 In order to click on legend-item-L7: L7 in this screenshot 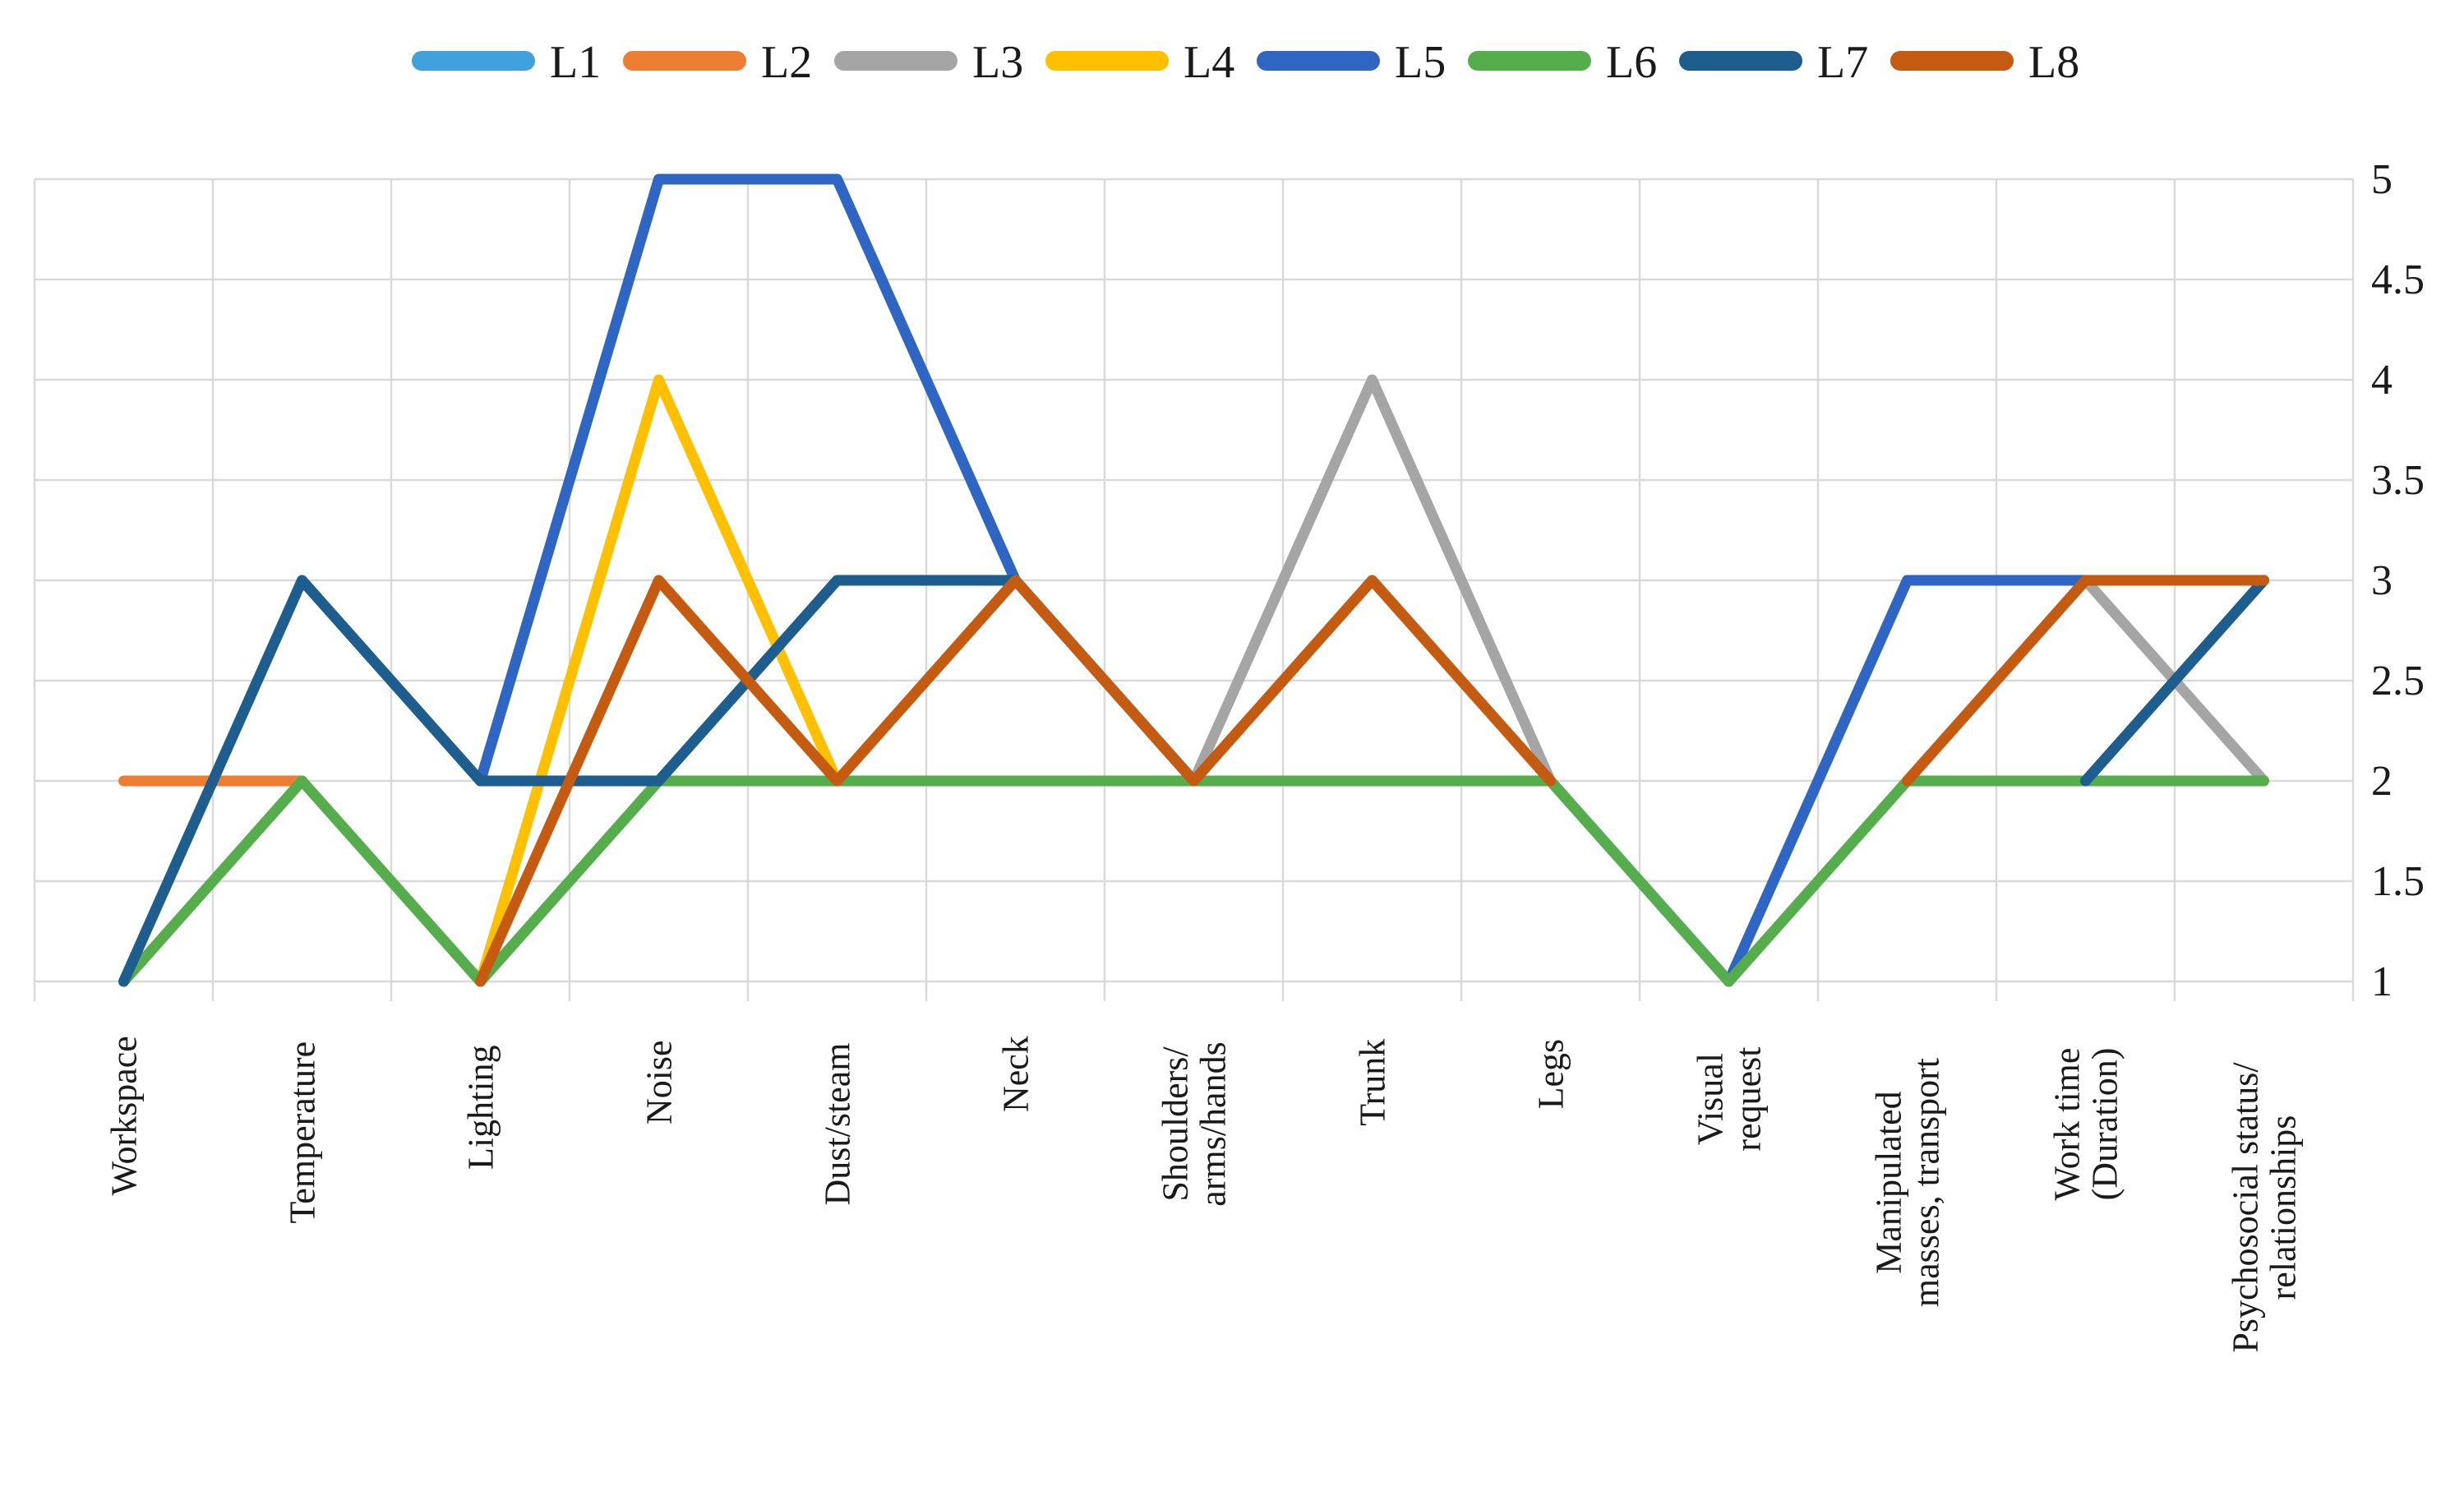, I will do `click(1774, 62)`.